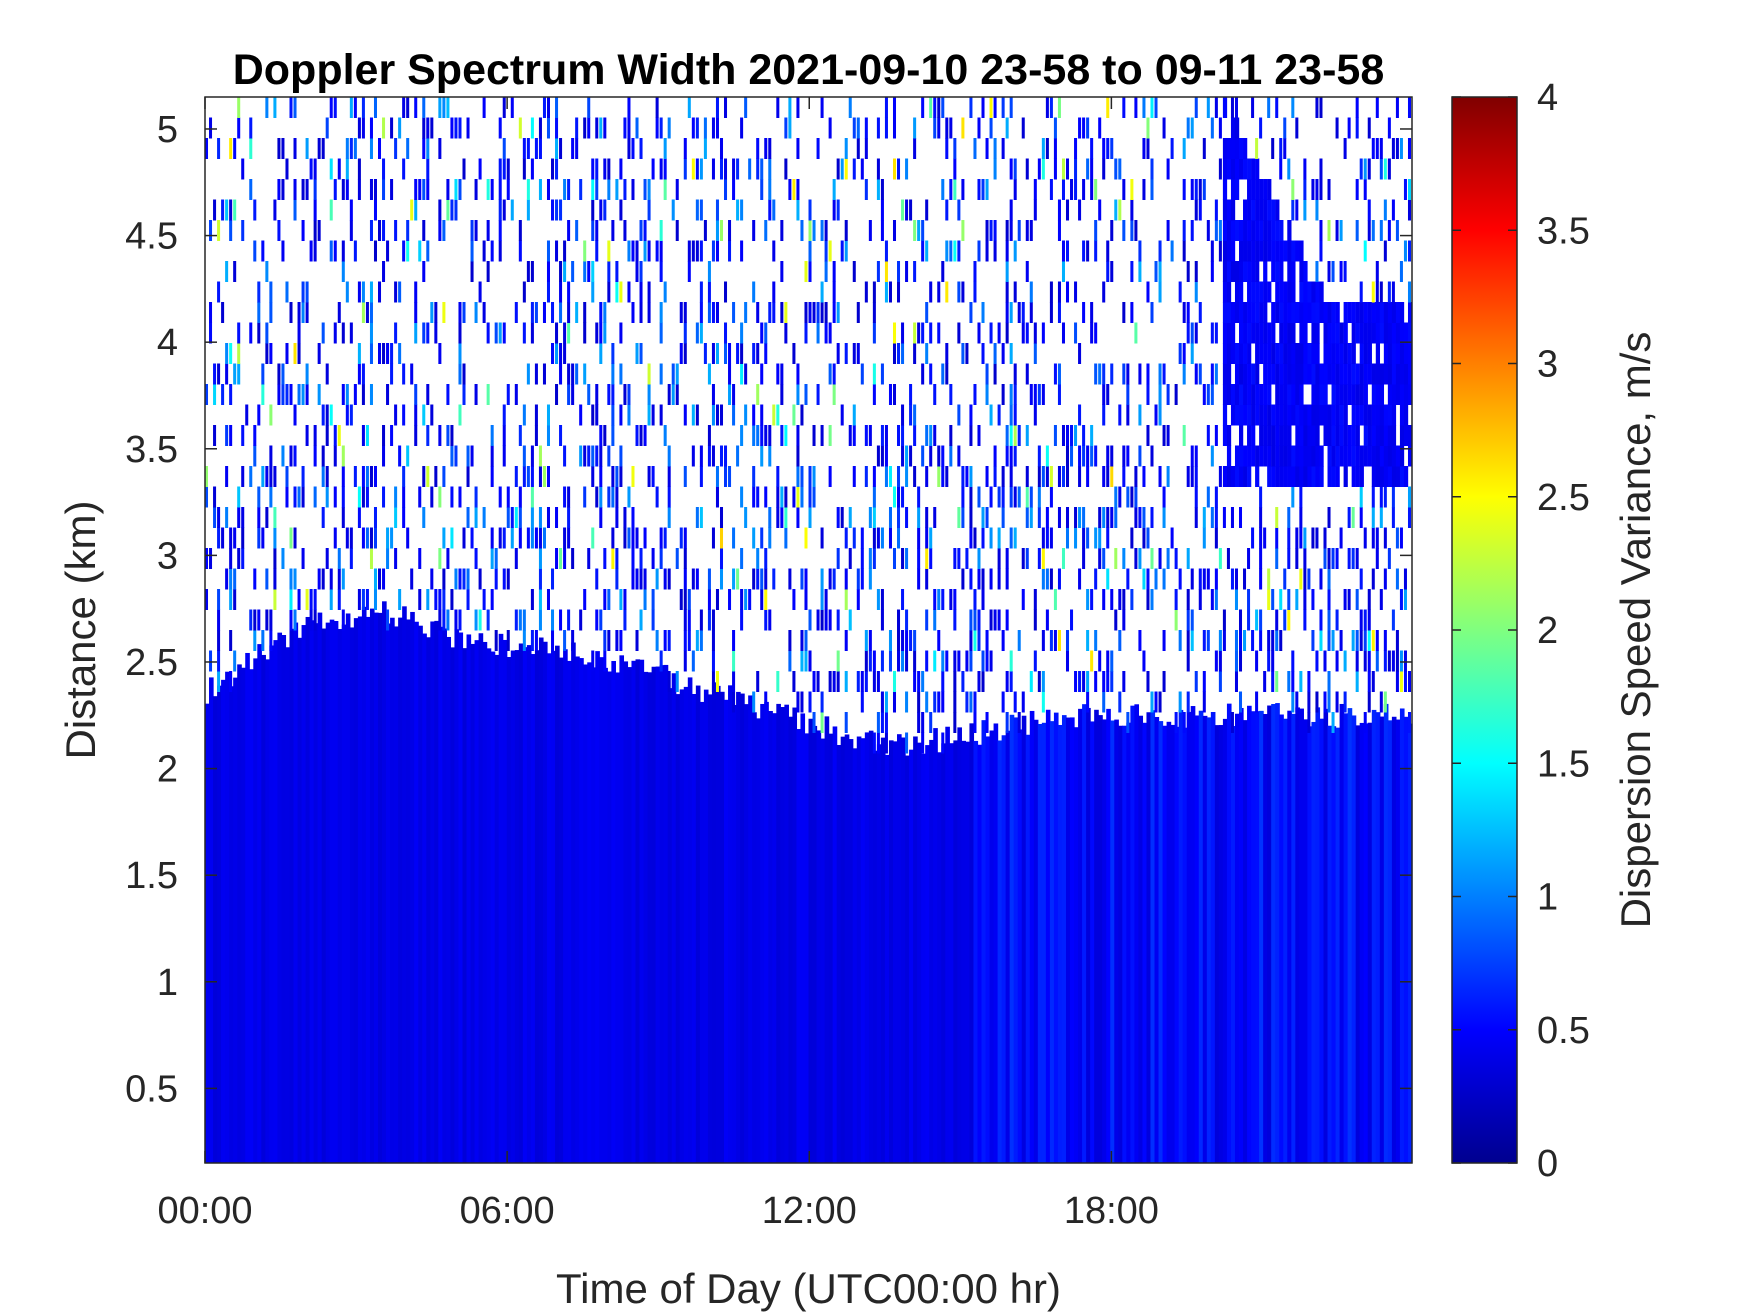  Describe the element at coordinates (1563, 1031) in the screenshot. I see `colorbar-tick-label: 0.5` at that location.